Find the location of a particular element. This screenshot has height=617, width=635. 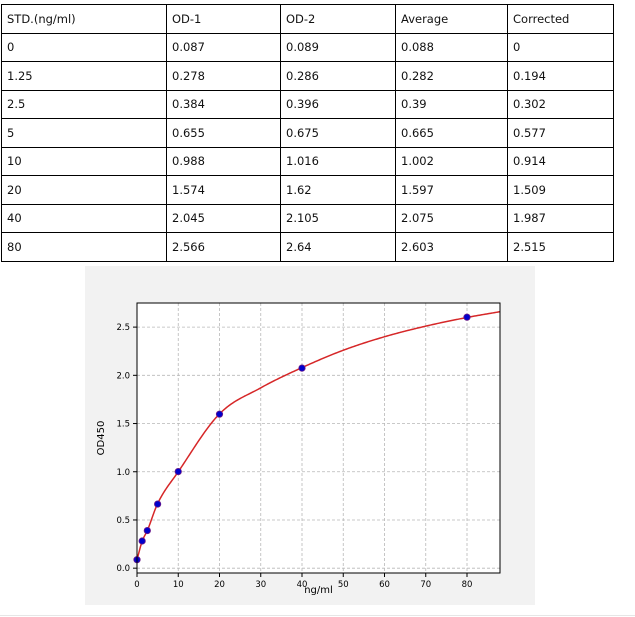

table-cell: 1.002 is located at coordinates (451, 161).